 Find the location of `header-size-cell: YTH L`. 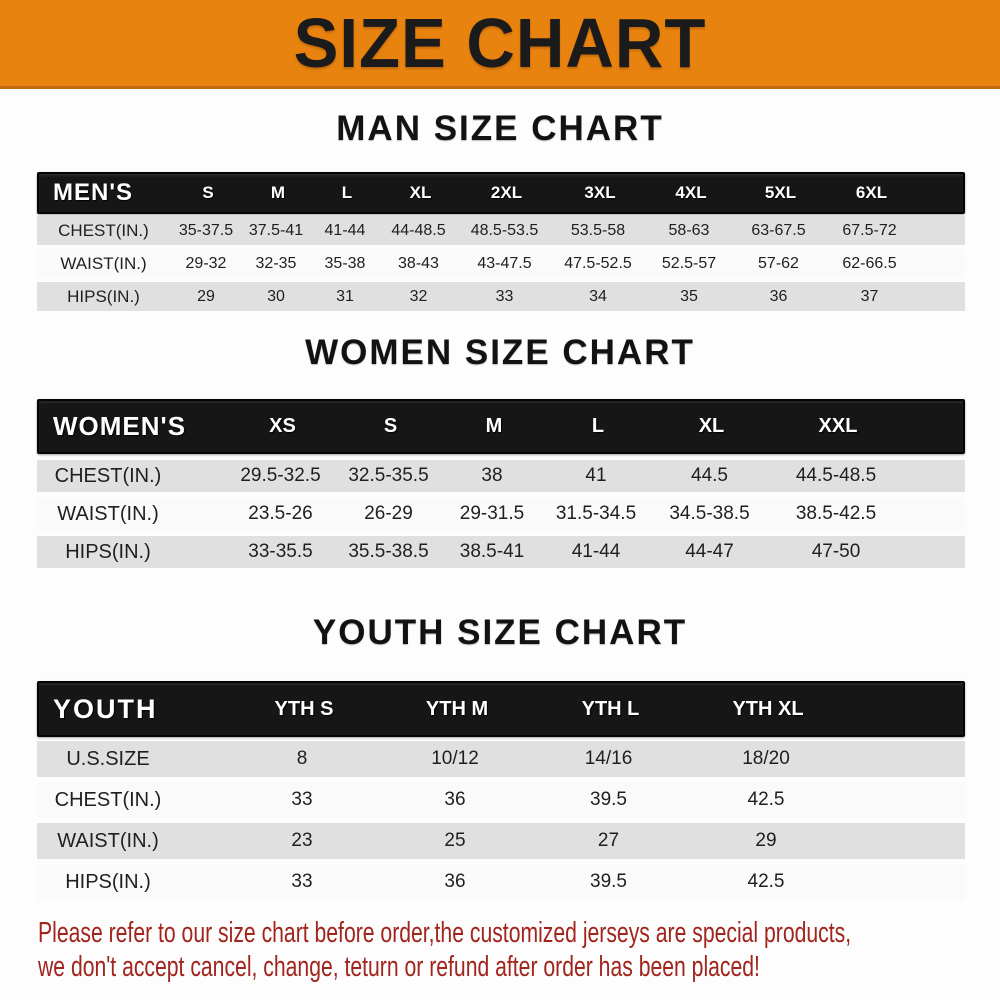

header-size-cell: YTH L is located at coordinates (610, 708).